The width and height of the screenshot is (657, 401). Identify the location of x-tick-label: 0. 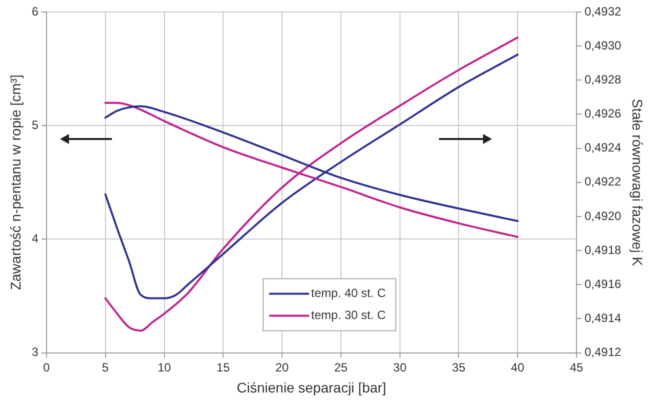
(46, 367).